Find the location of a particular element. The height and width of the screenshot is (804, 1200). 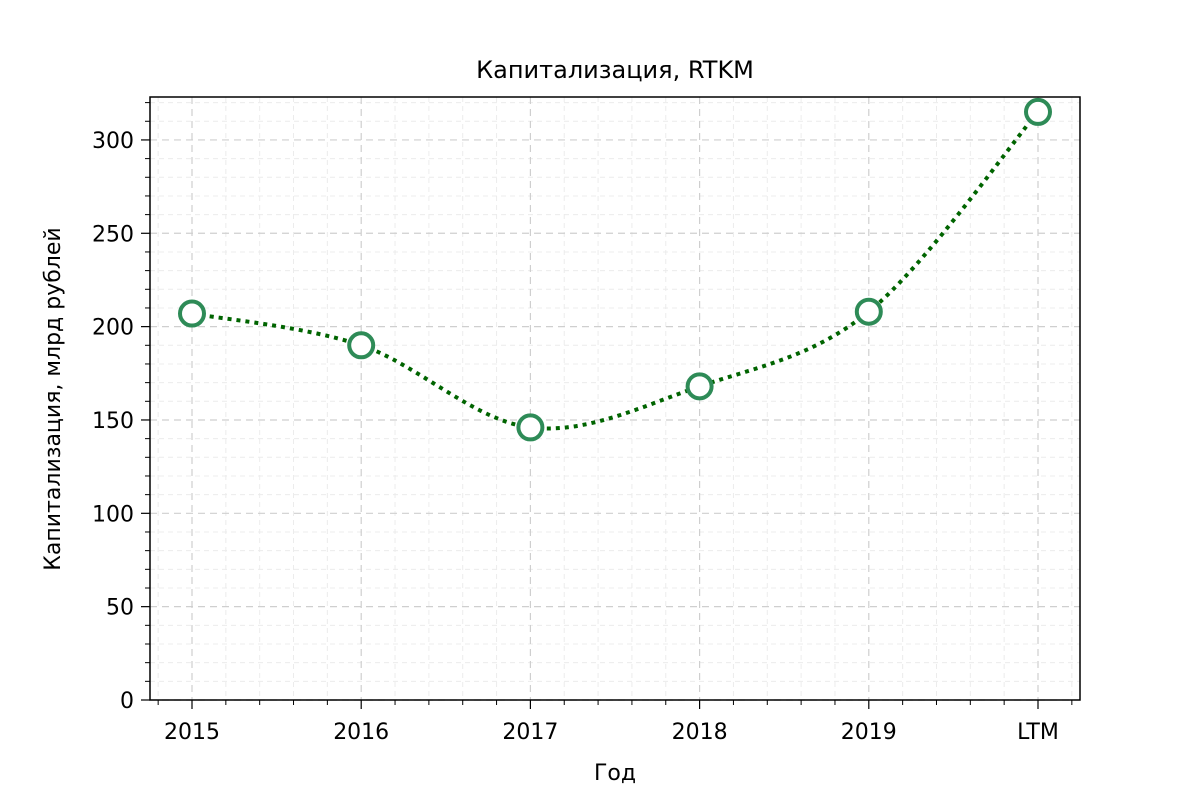

x-tick-label: 2017 is located at coordinates (530, 732).